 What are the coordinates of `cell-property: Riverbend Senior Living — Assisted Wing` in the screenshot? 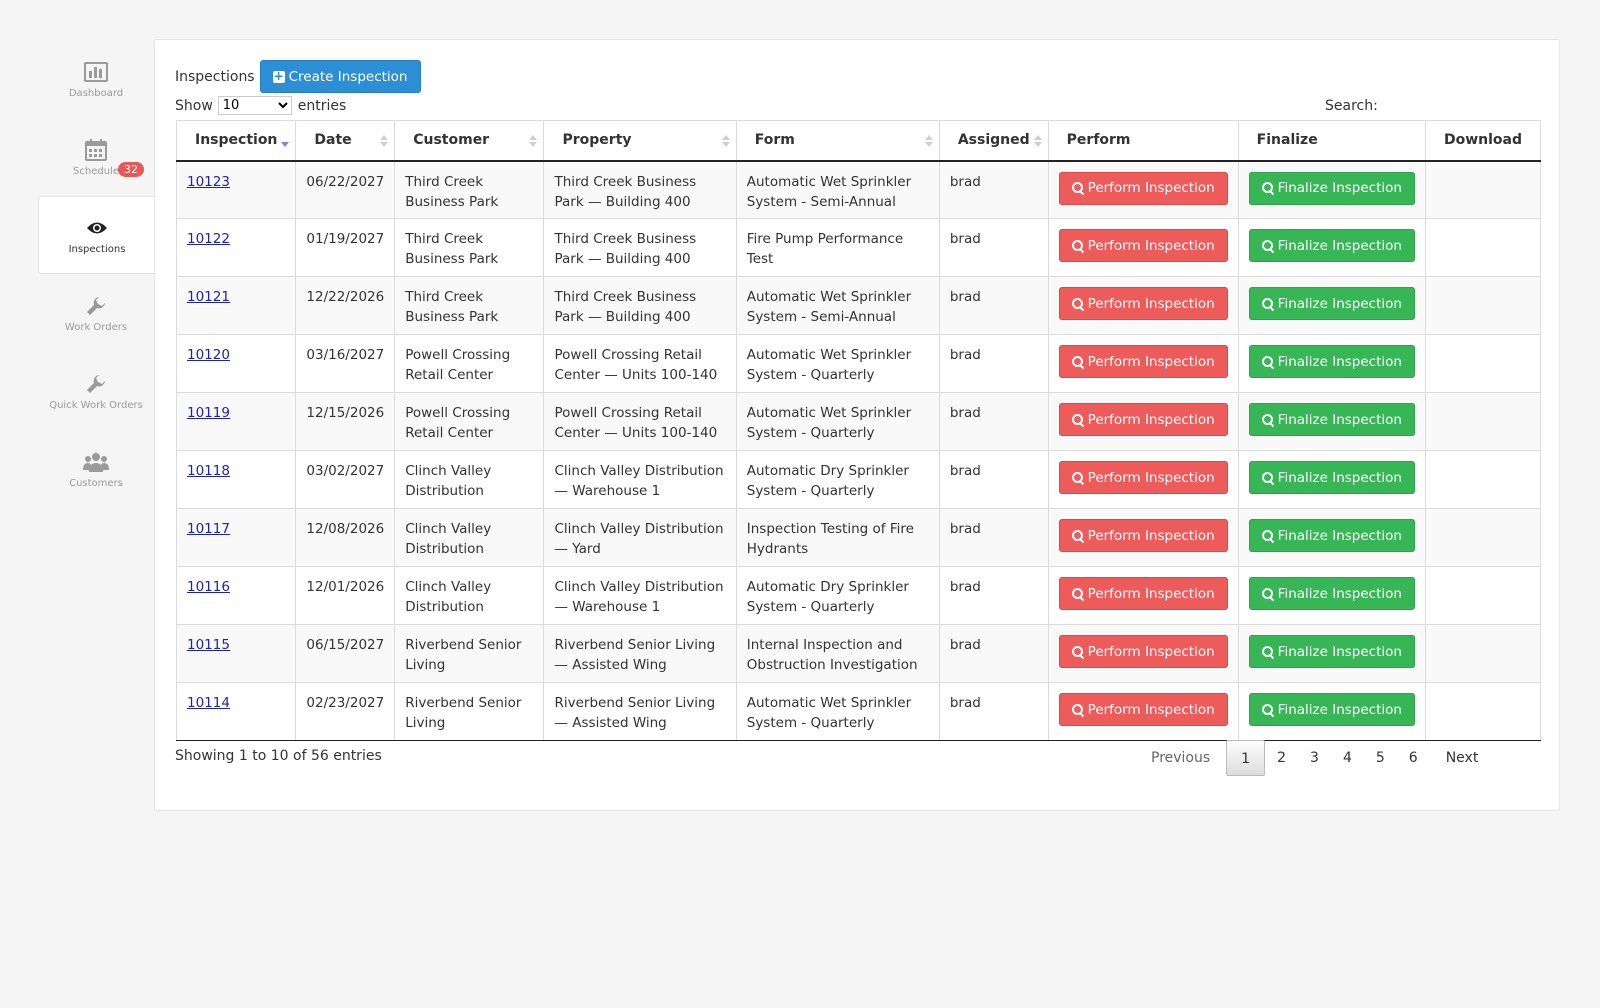 It's located at (640, 653).